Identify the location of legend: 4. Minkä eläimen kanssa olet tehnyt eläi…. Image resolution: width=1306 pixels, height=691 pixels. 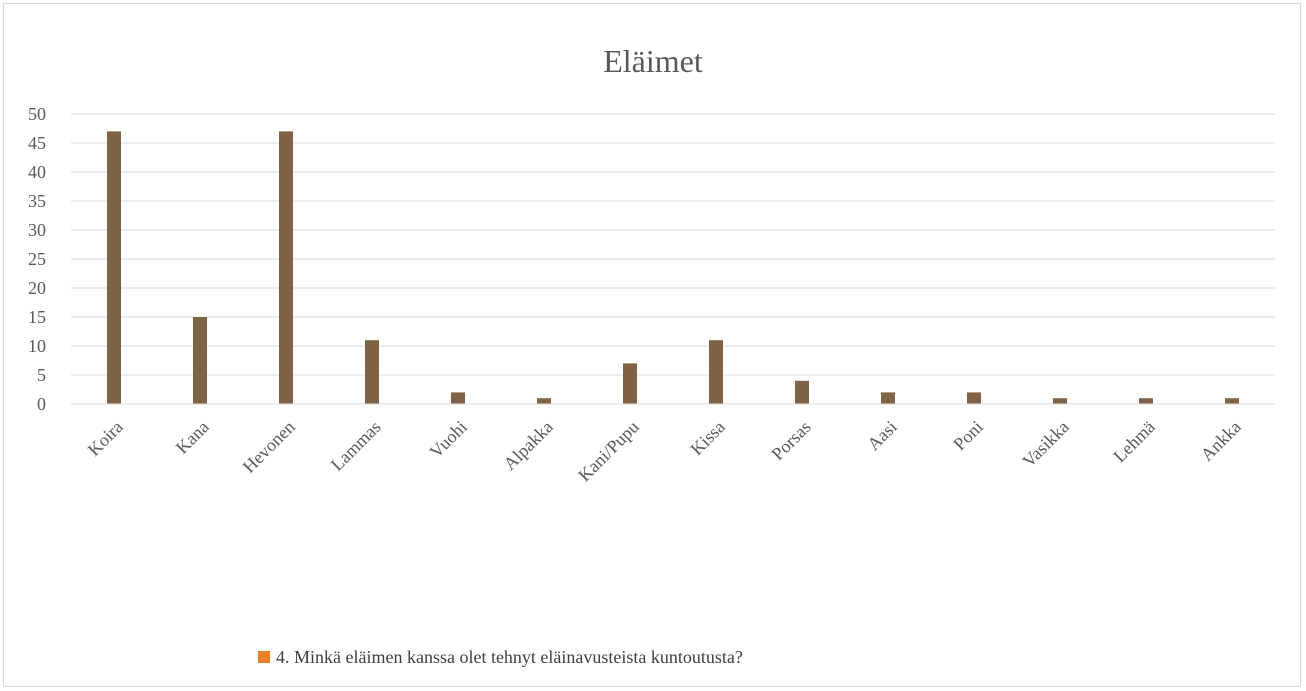
(500, 657).